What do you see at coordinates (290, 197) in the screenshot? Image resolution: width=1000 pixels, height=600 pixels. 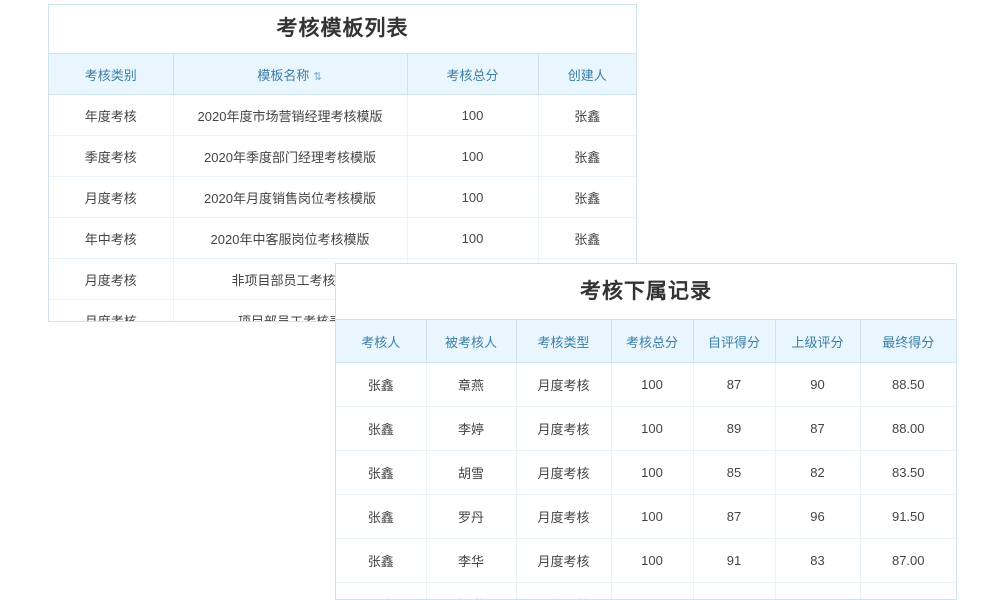 I see `cell-template-name-link: 2020年月度销售岗位考核模版` at bounding box center [290, 197].